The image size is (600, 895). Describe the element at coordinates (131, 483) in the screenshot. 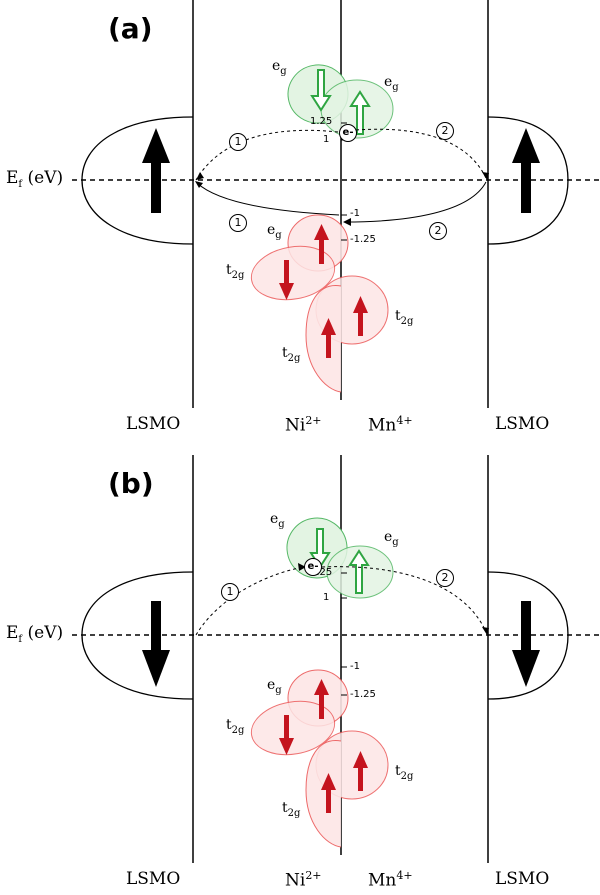

I see `panel-b-label: (b)` at that location.